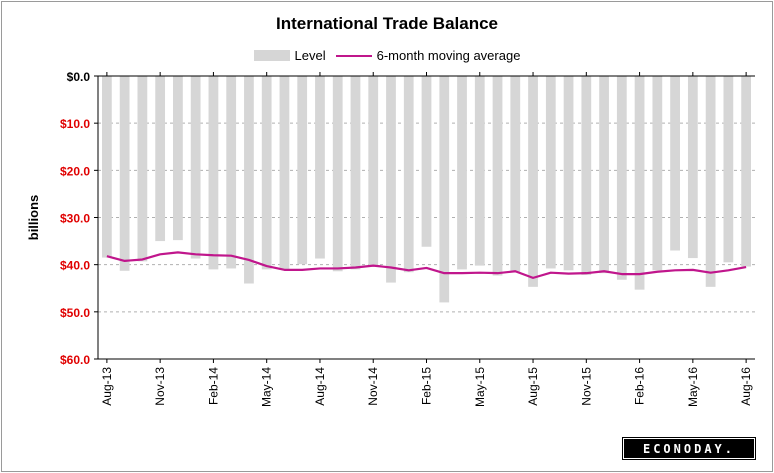 This screenshot has height=473, width=774. What do you see at coordinates (75, 171) in the screenshot?
I see `y-tick-label: $20.0` at bounding box center [75, 171].